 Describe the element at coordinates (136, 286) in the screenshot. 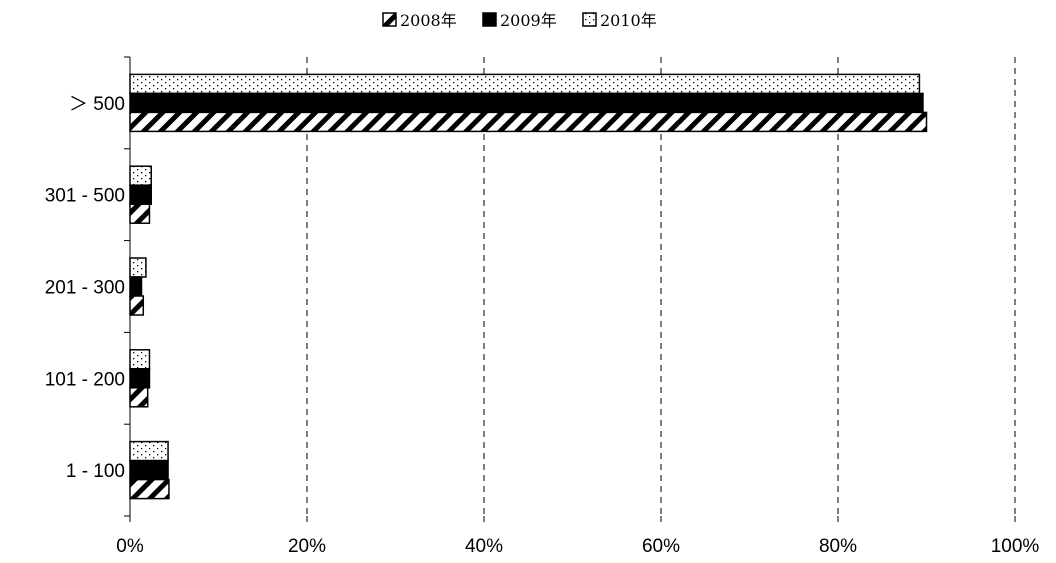

I see `bar-2009年-201 - 300` at that location.